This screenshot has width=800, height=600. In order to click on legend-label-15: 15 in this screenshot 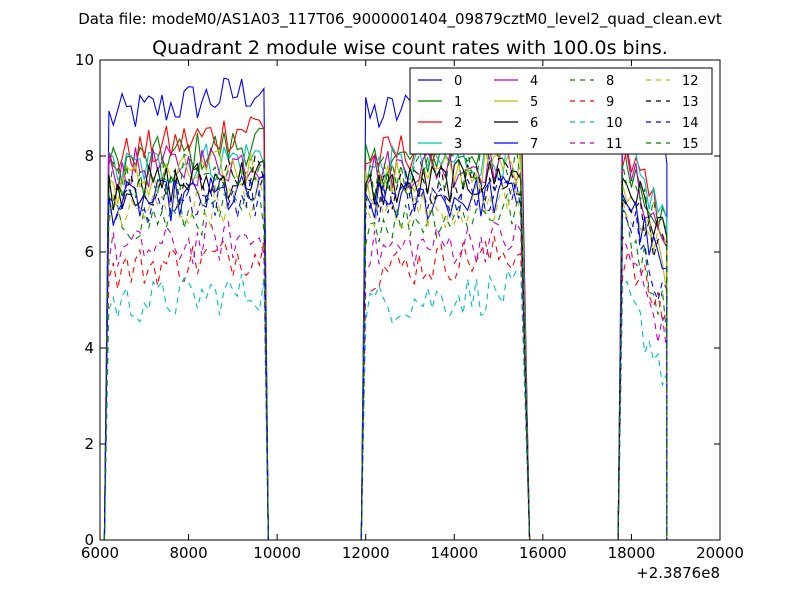, I will do `click(690, 144)`.